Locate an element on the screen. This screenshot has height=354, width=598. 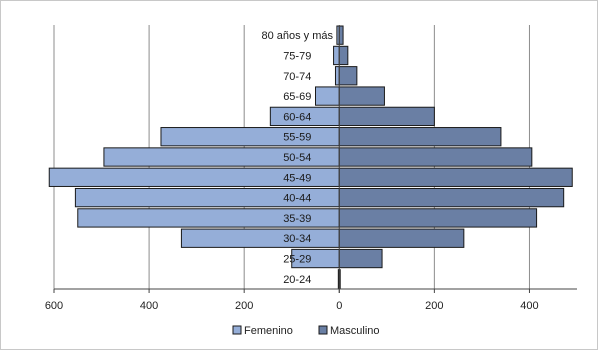
category-label: 20-24 is located at coordinates (297, 280).